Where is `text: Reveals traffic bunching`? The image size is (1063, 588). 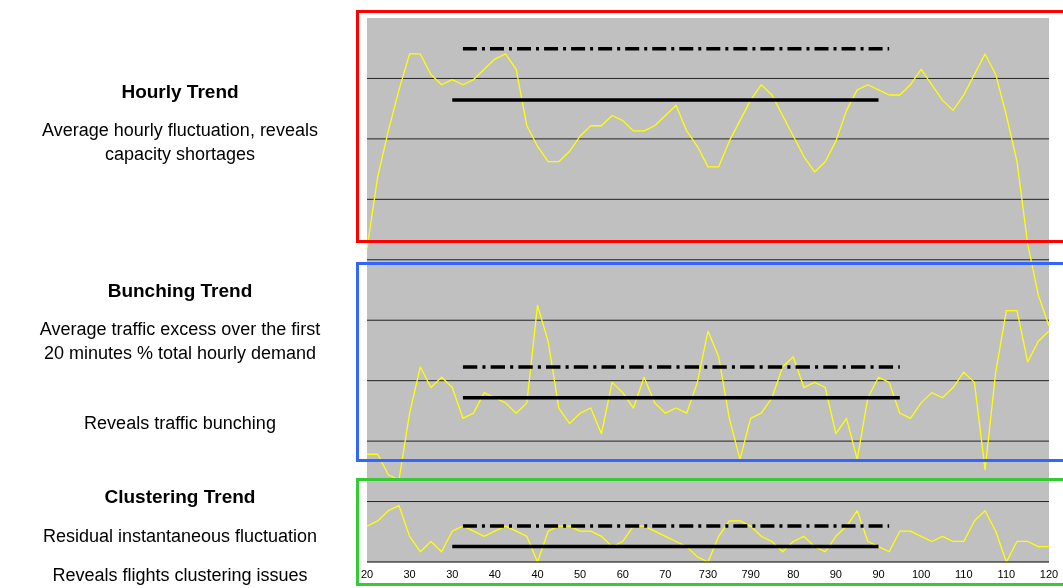 text: Reveals traffic bunching is located at coordinates (180, 423).